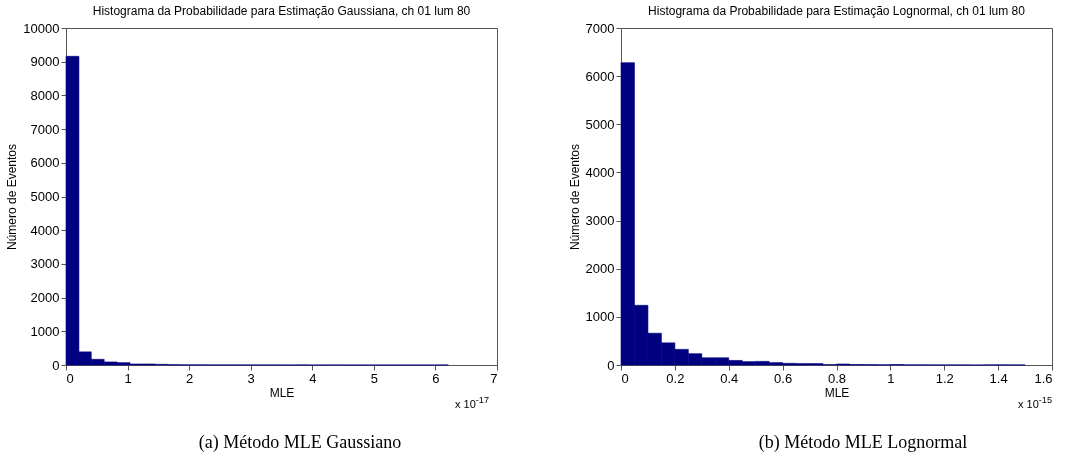 The width and height of the screenshot is (1075, 473). I want to click on x-tick-label: 0.4, so click(729, 378).